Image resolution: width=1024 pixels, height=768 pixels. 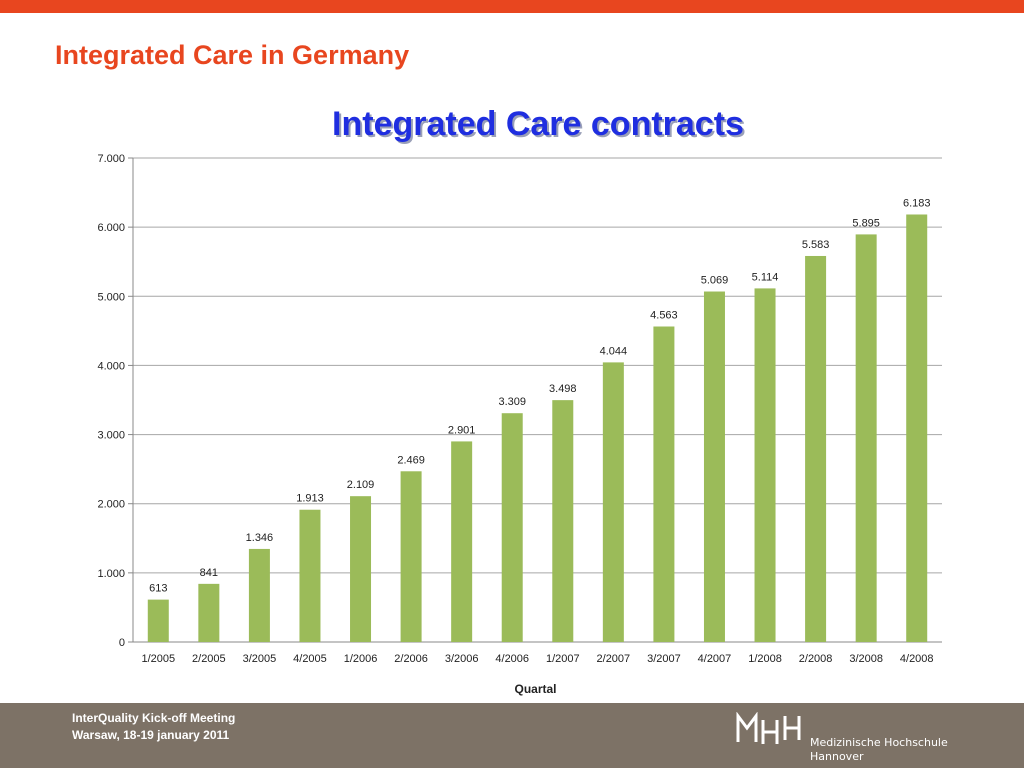 What do you see at coordinates (122, 643) in the screenshot?
I see `y-tick-label: 0` at bounding box center [122, 643].